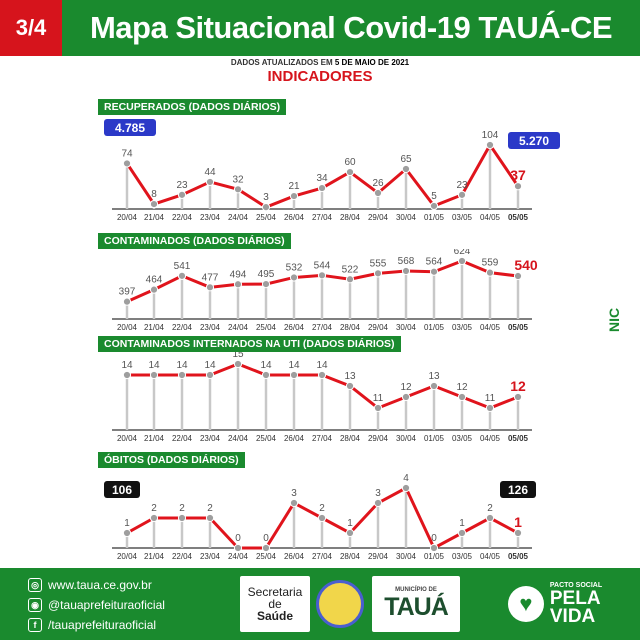 The image size is (640, 640). Describe the element at coordinates (92, 625) in the screenshot. I see `footer-facebook: f/tauaprefeituraoficial` at that location.